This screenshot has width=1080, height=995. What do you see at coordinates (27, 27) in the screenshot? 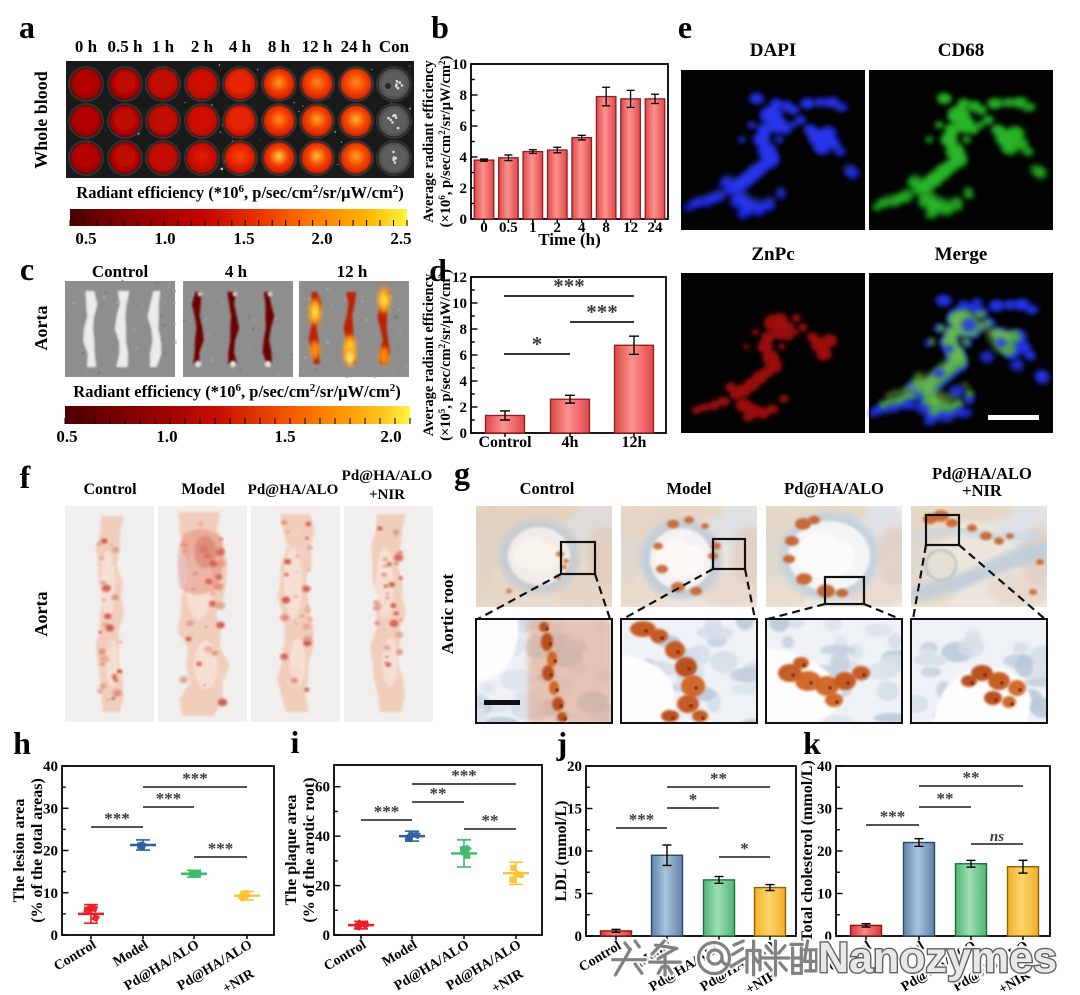
I see `svg-text: a` at bounding box center [27, 27].